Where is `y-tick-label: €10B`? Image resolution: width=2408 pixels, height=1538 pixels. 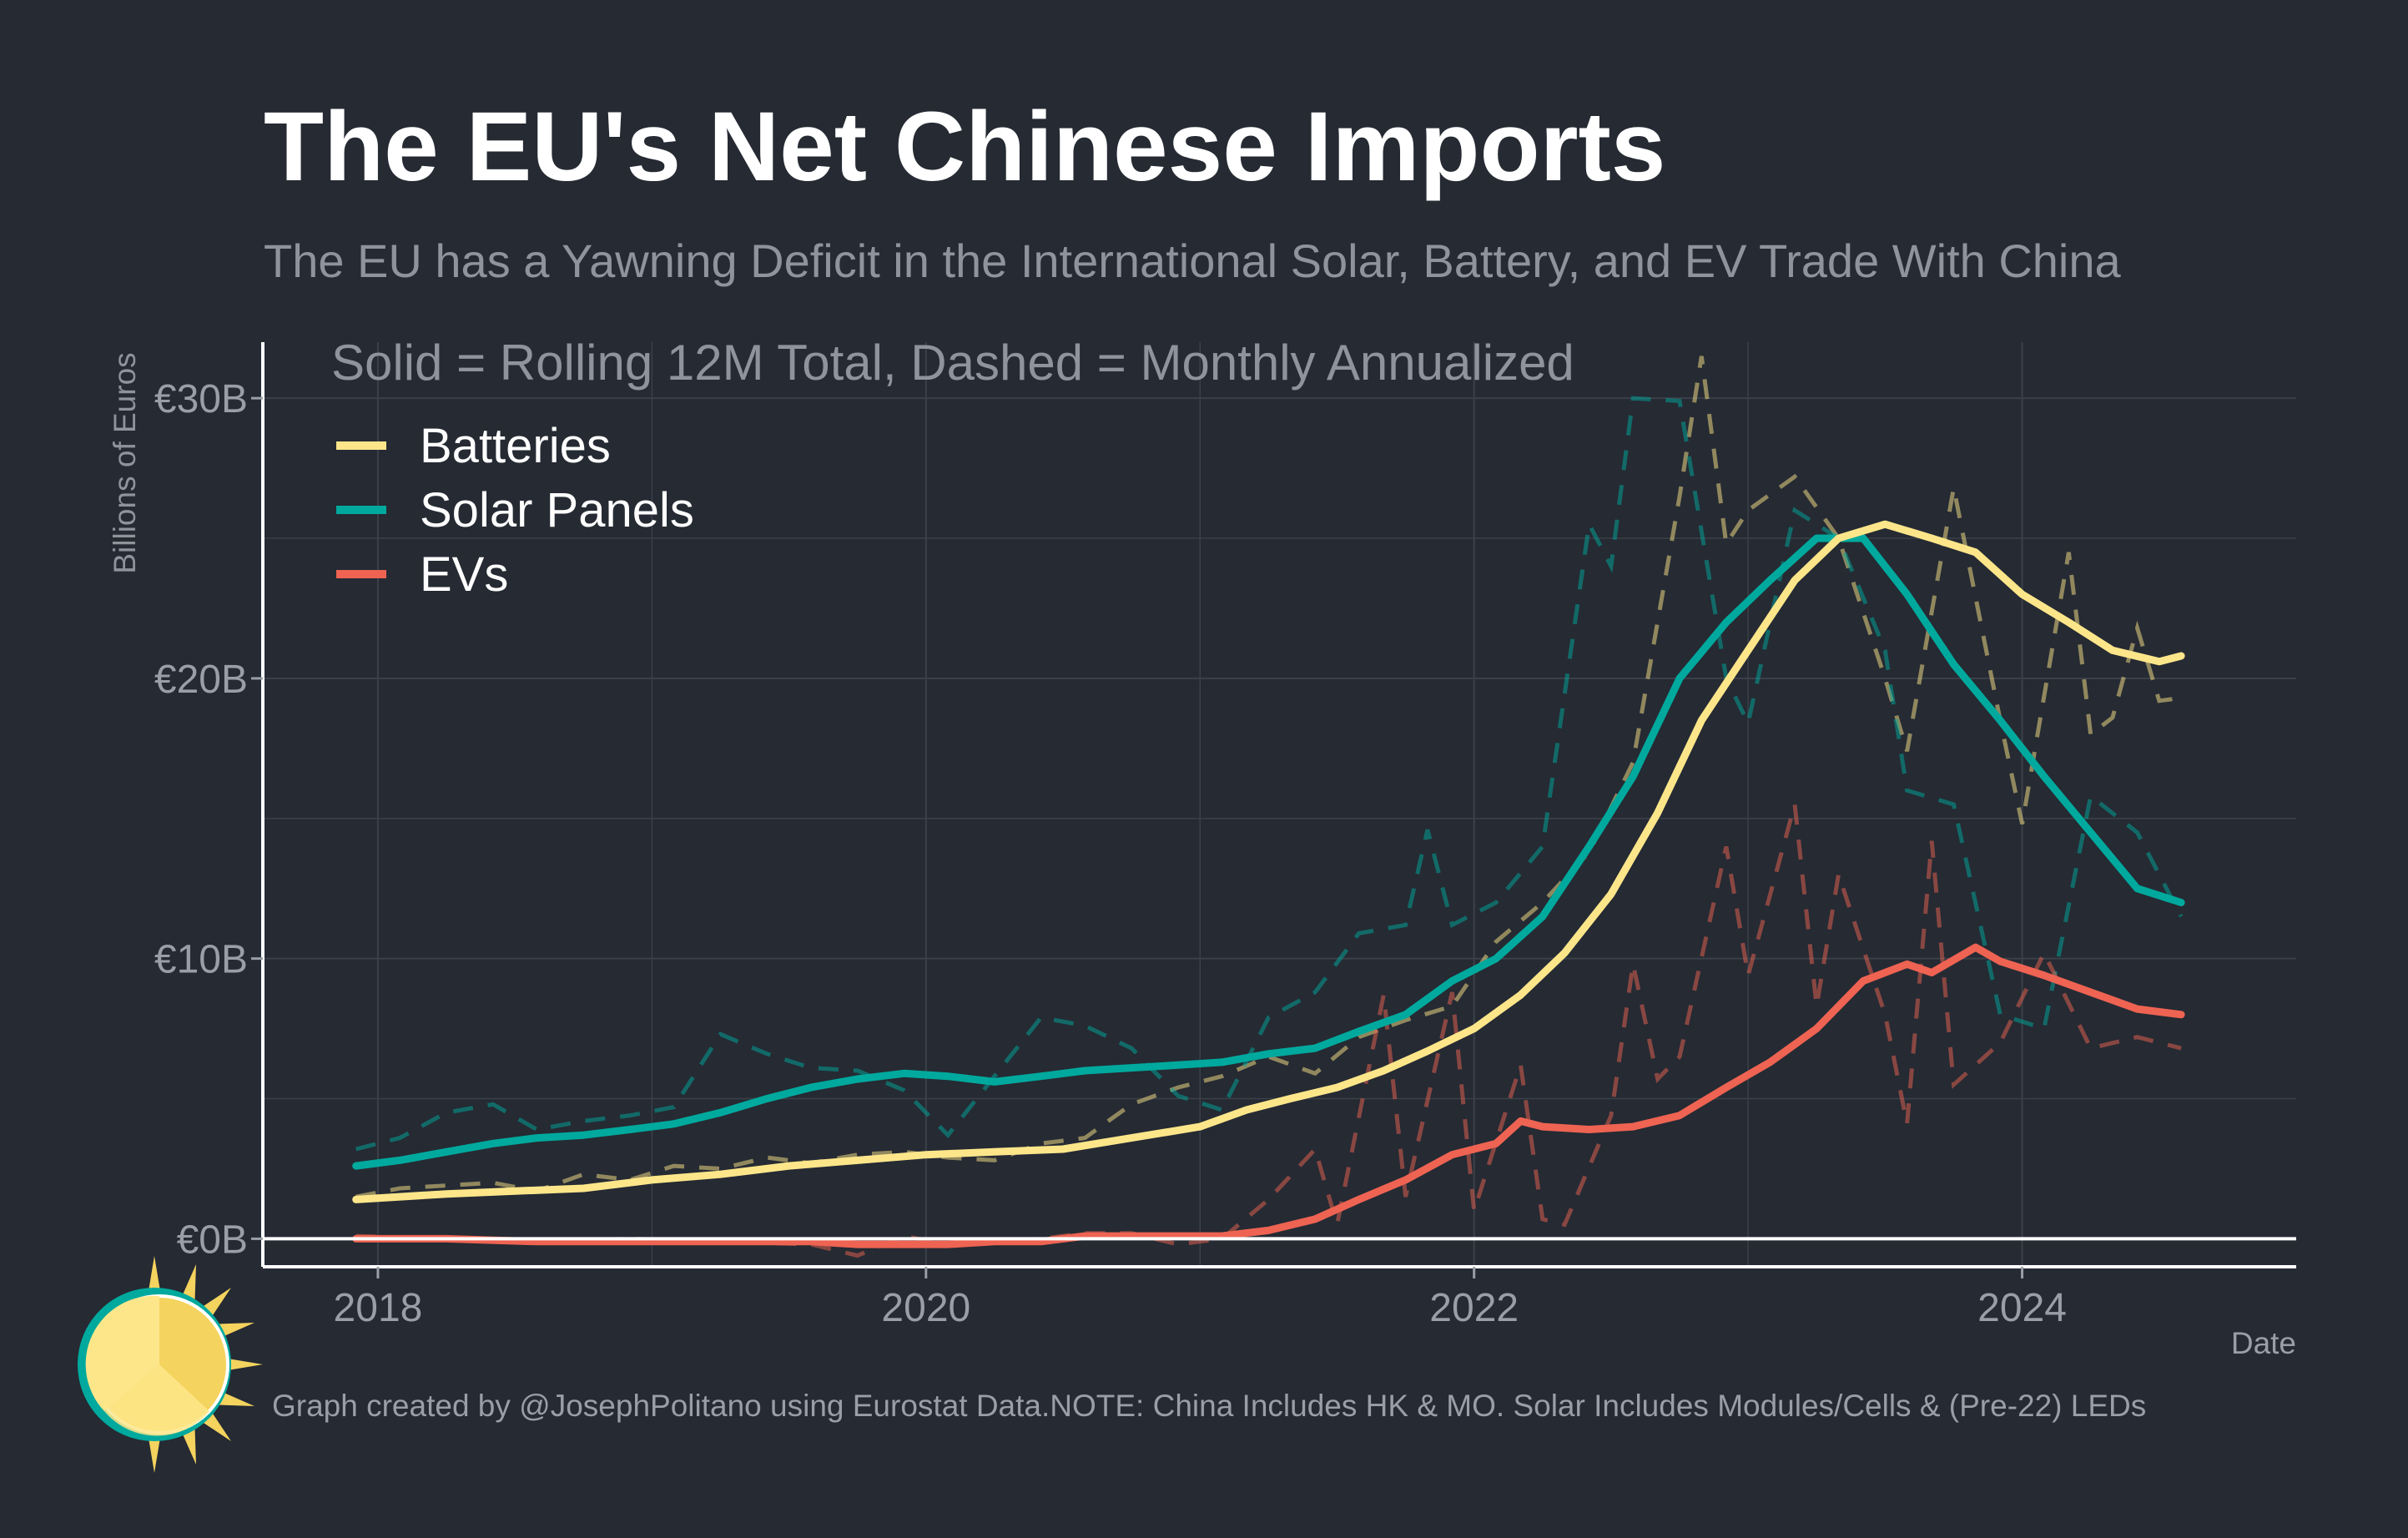
y-tick-label: €10B is located at coordinates (201, 960).